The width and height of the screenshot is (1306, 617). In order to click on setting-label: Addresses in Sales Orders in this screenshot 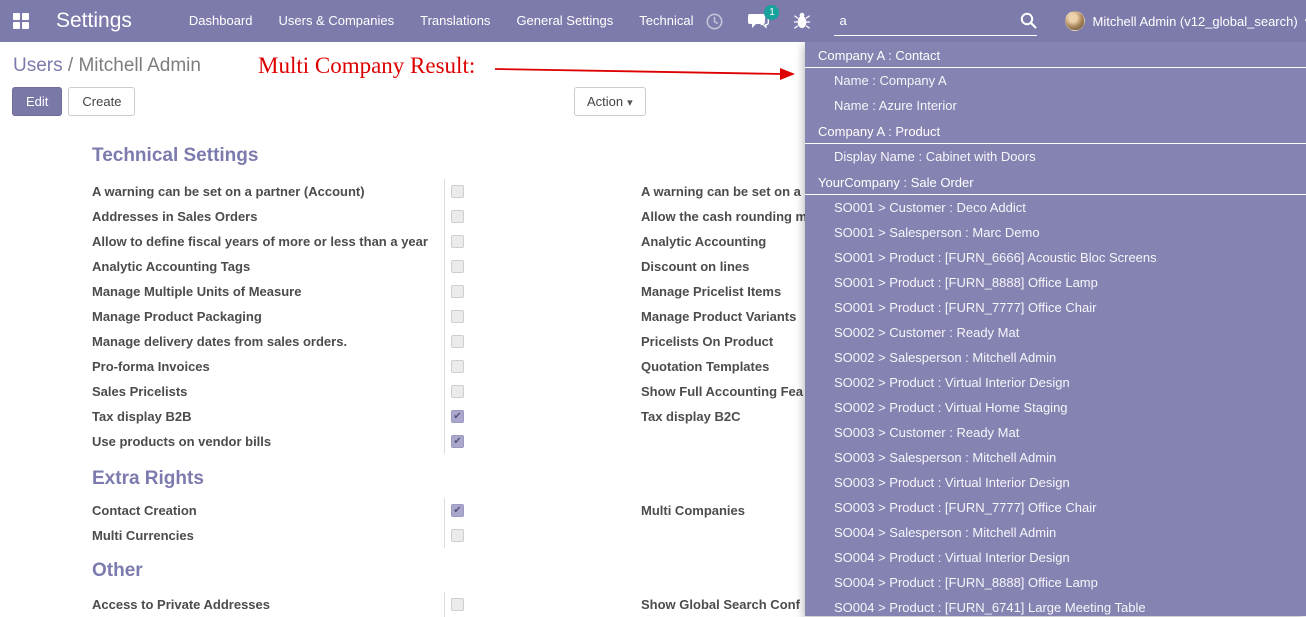, I will do `click(175, 216)`.